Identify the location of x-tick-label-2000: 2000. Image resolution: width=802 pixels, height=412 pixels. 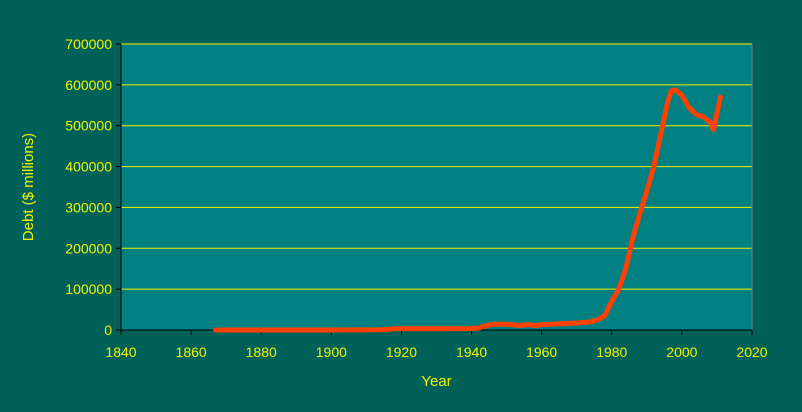
(681, 352).